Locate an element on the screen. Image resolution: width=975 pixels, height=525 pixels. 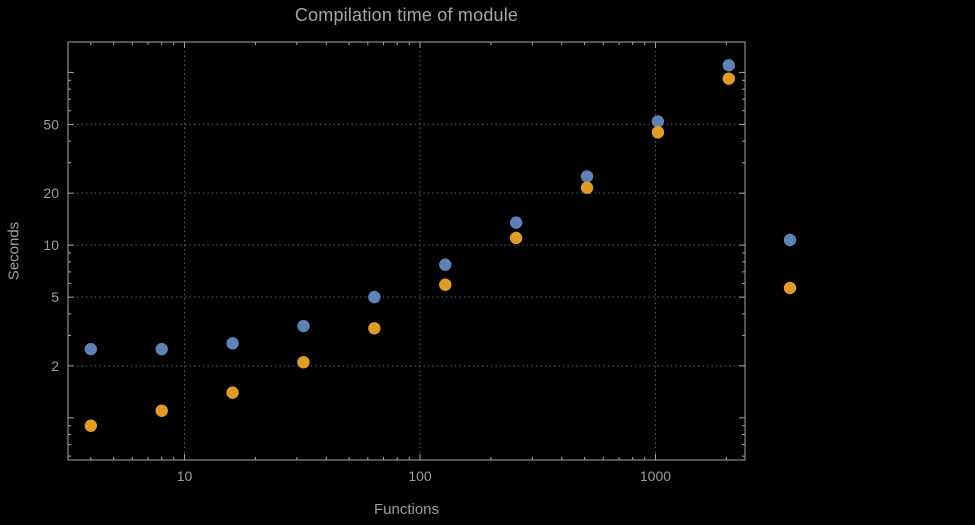
x-tick-label: 1000 is located at coordinates (655, 476).